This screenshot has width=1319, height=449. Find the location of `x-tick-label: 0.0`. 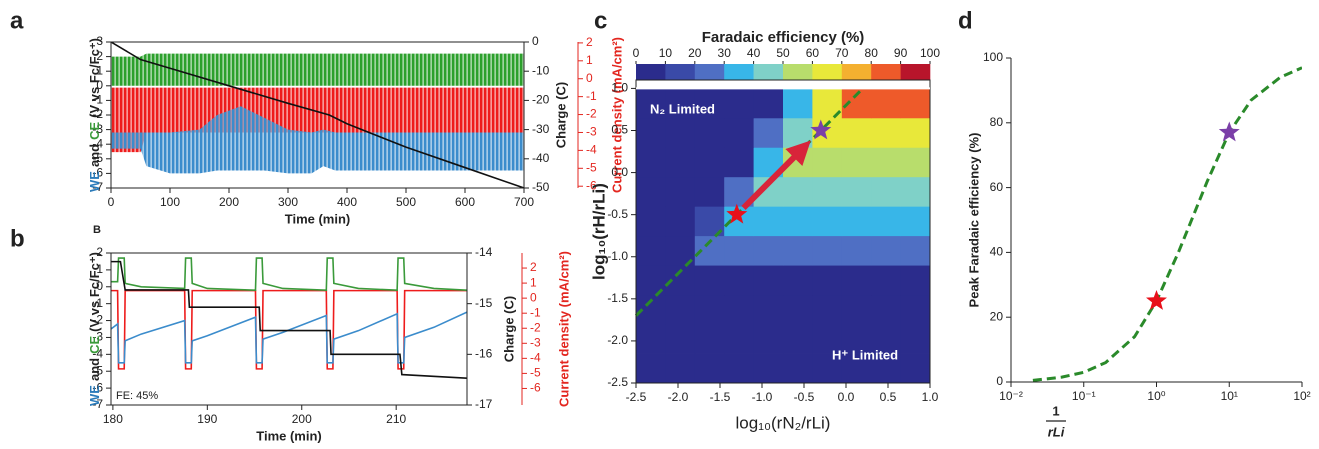

x-tick-label: 0.0 is located at coordinates (846, 397).